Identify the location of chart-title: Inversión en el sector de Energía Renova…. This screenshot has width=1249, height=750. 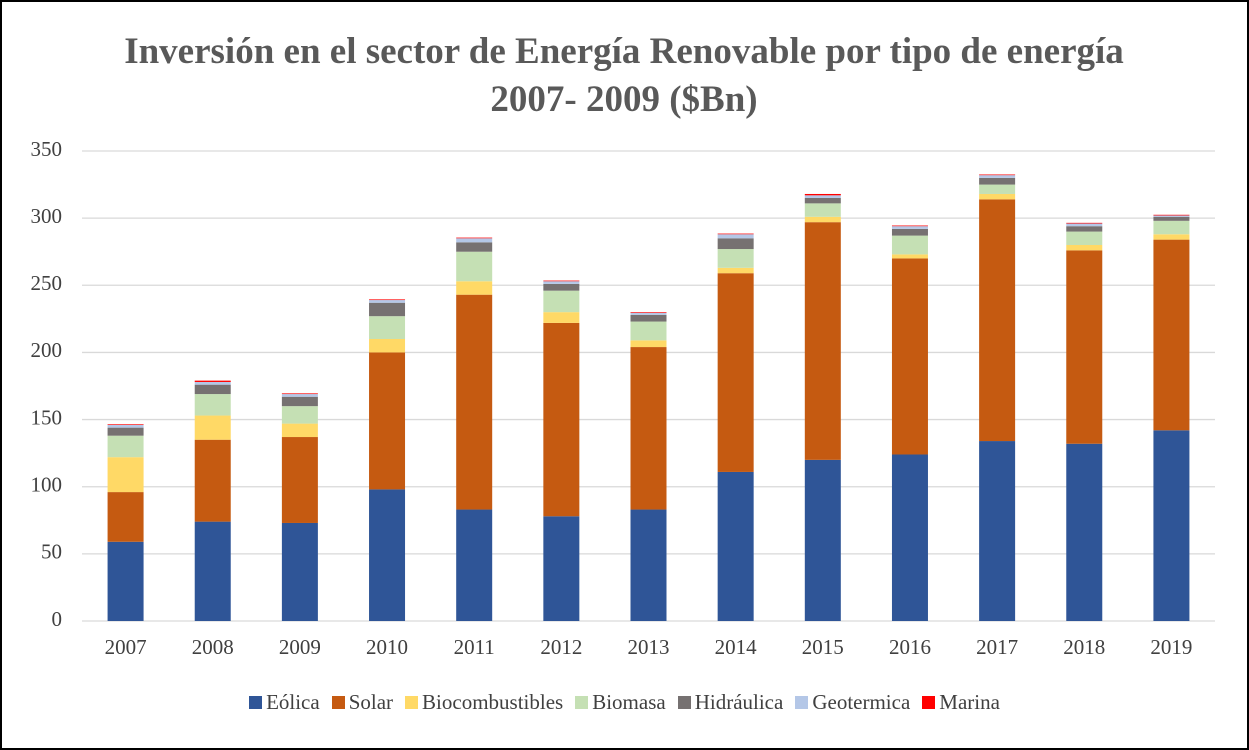
(624, 75).